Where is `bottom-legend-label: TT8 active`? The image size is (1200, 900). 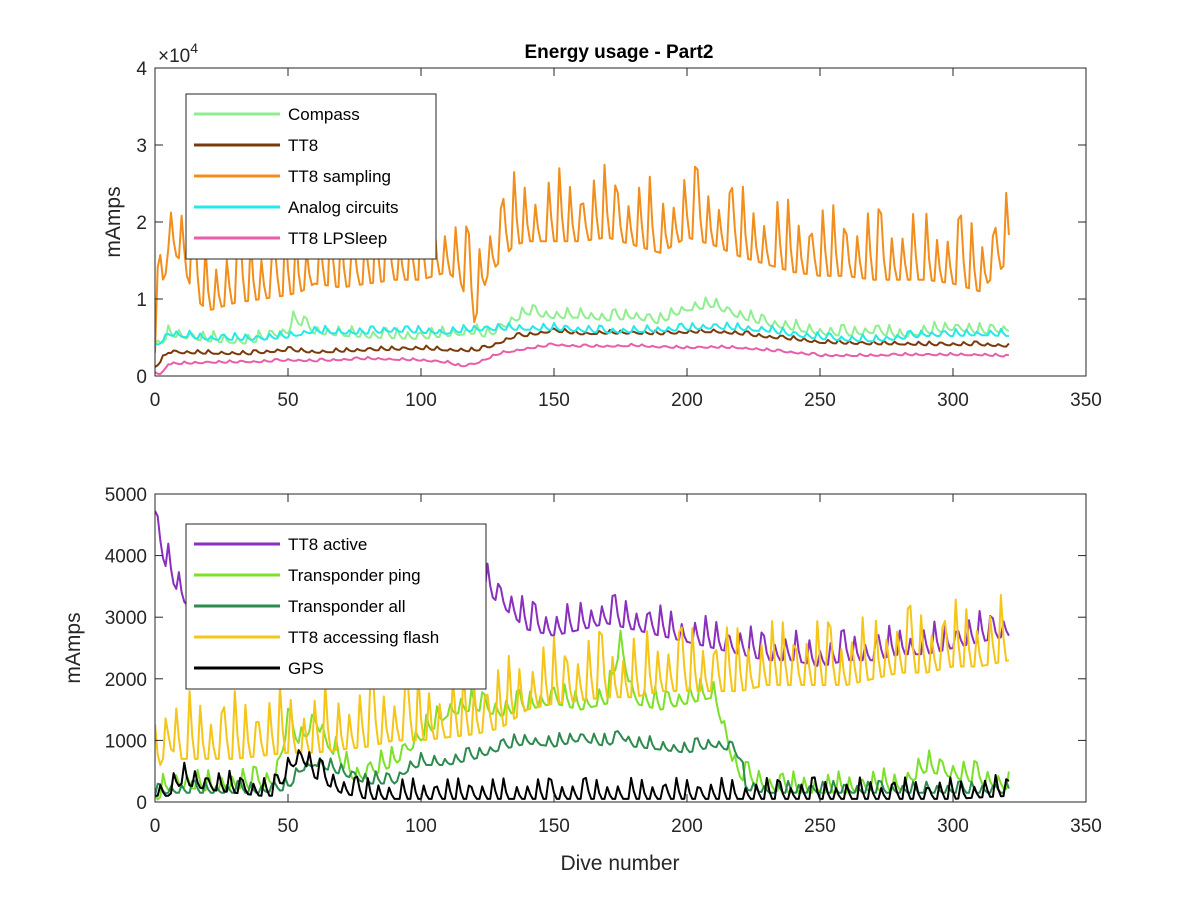 bottom-legend-label: TT8 active is located at coordinates (327, 544).